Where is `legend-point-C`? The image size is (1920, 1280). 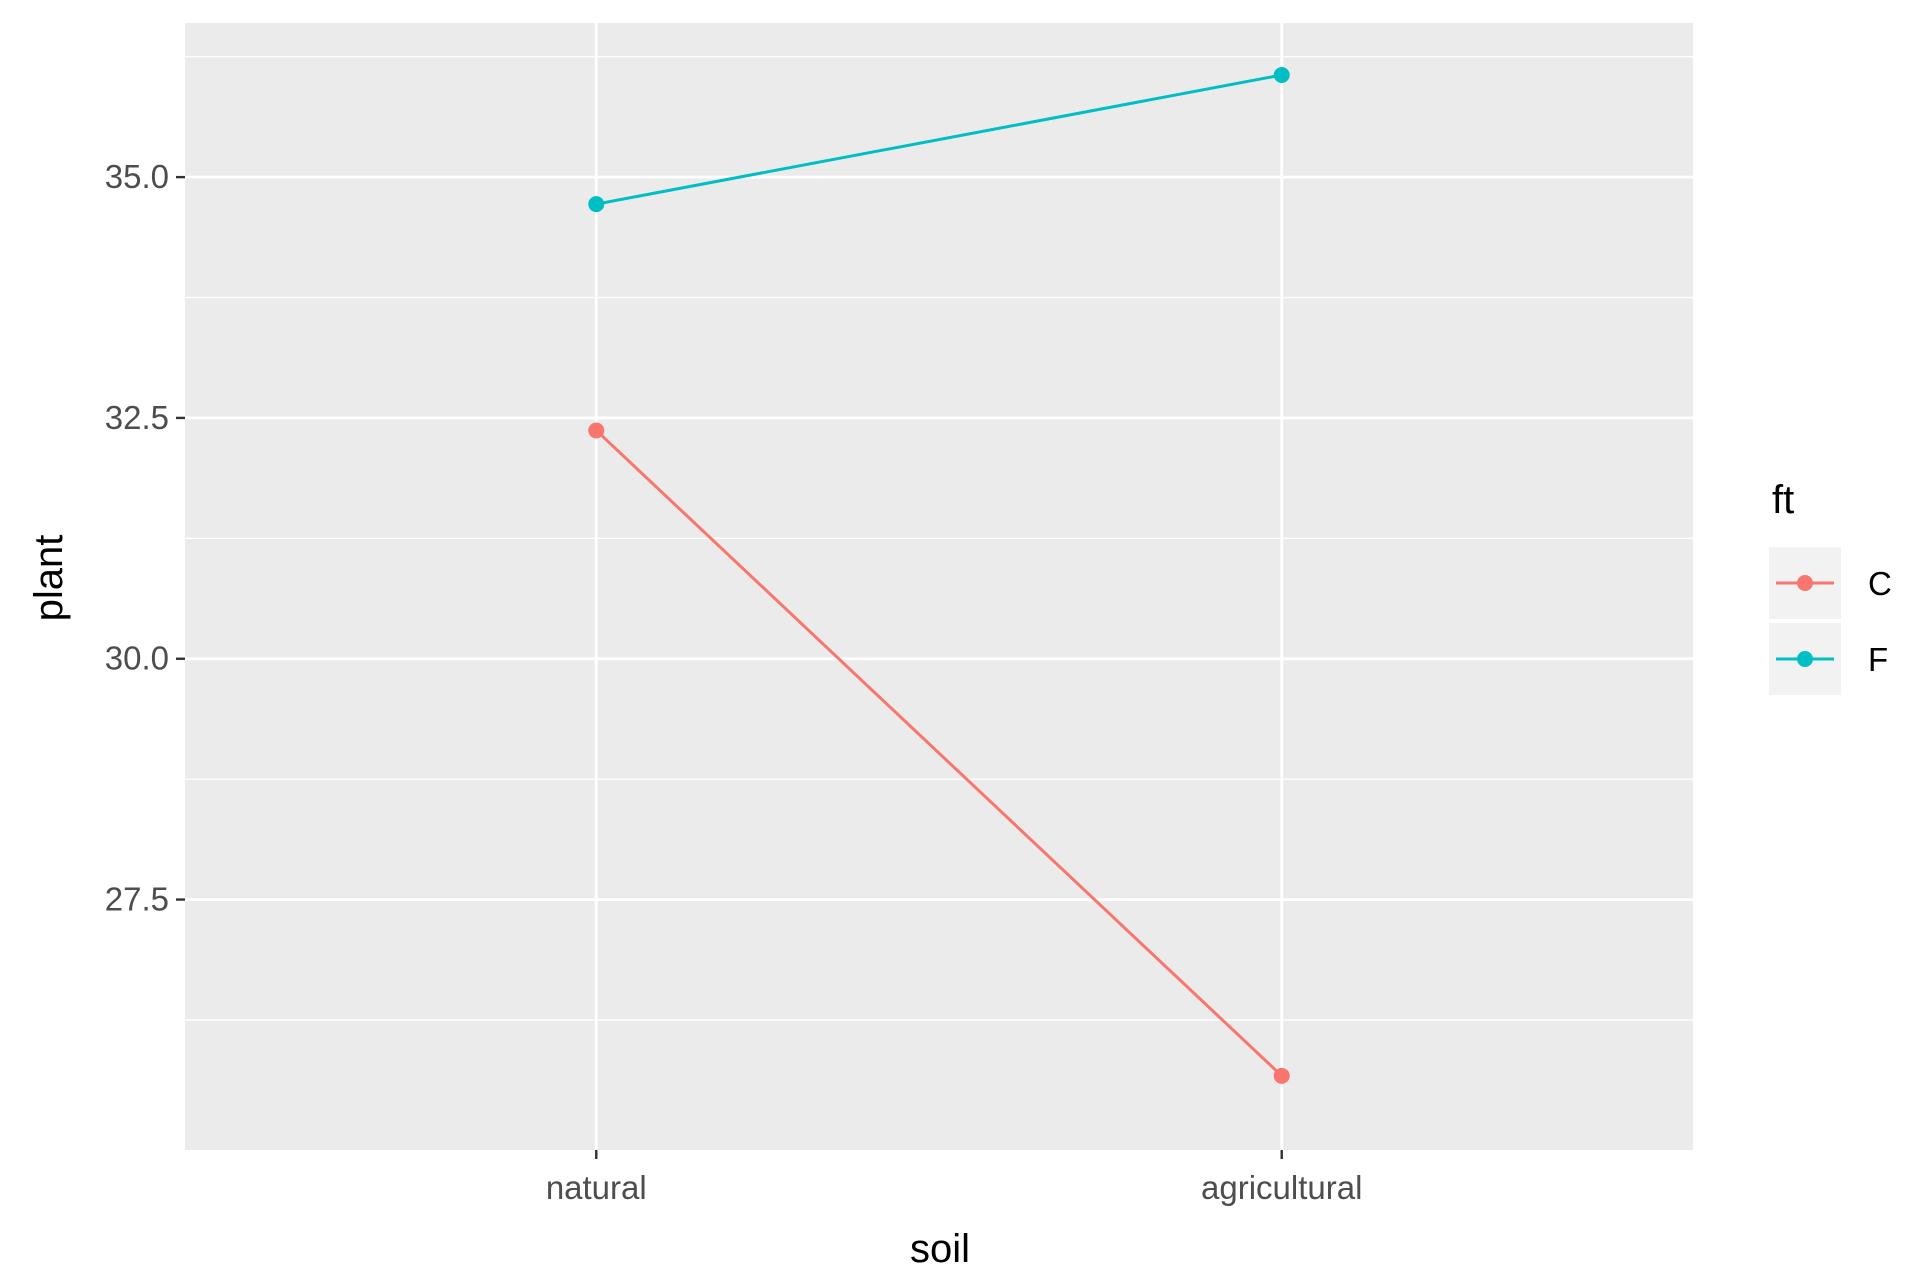 legend-point-C is located at coordinates (1805, 583).